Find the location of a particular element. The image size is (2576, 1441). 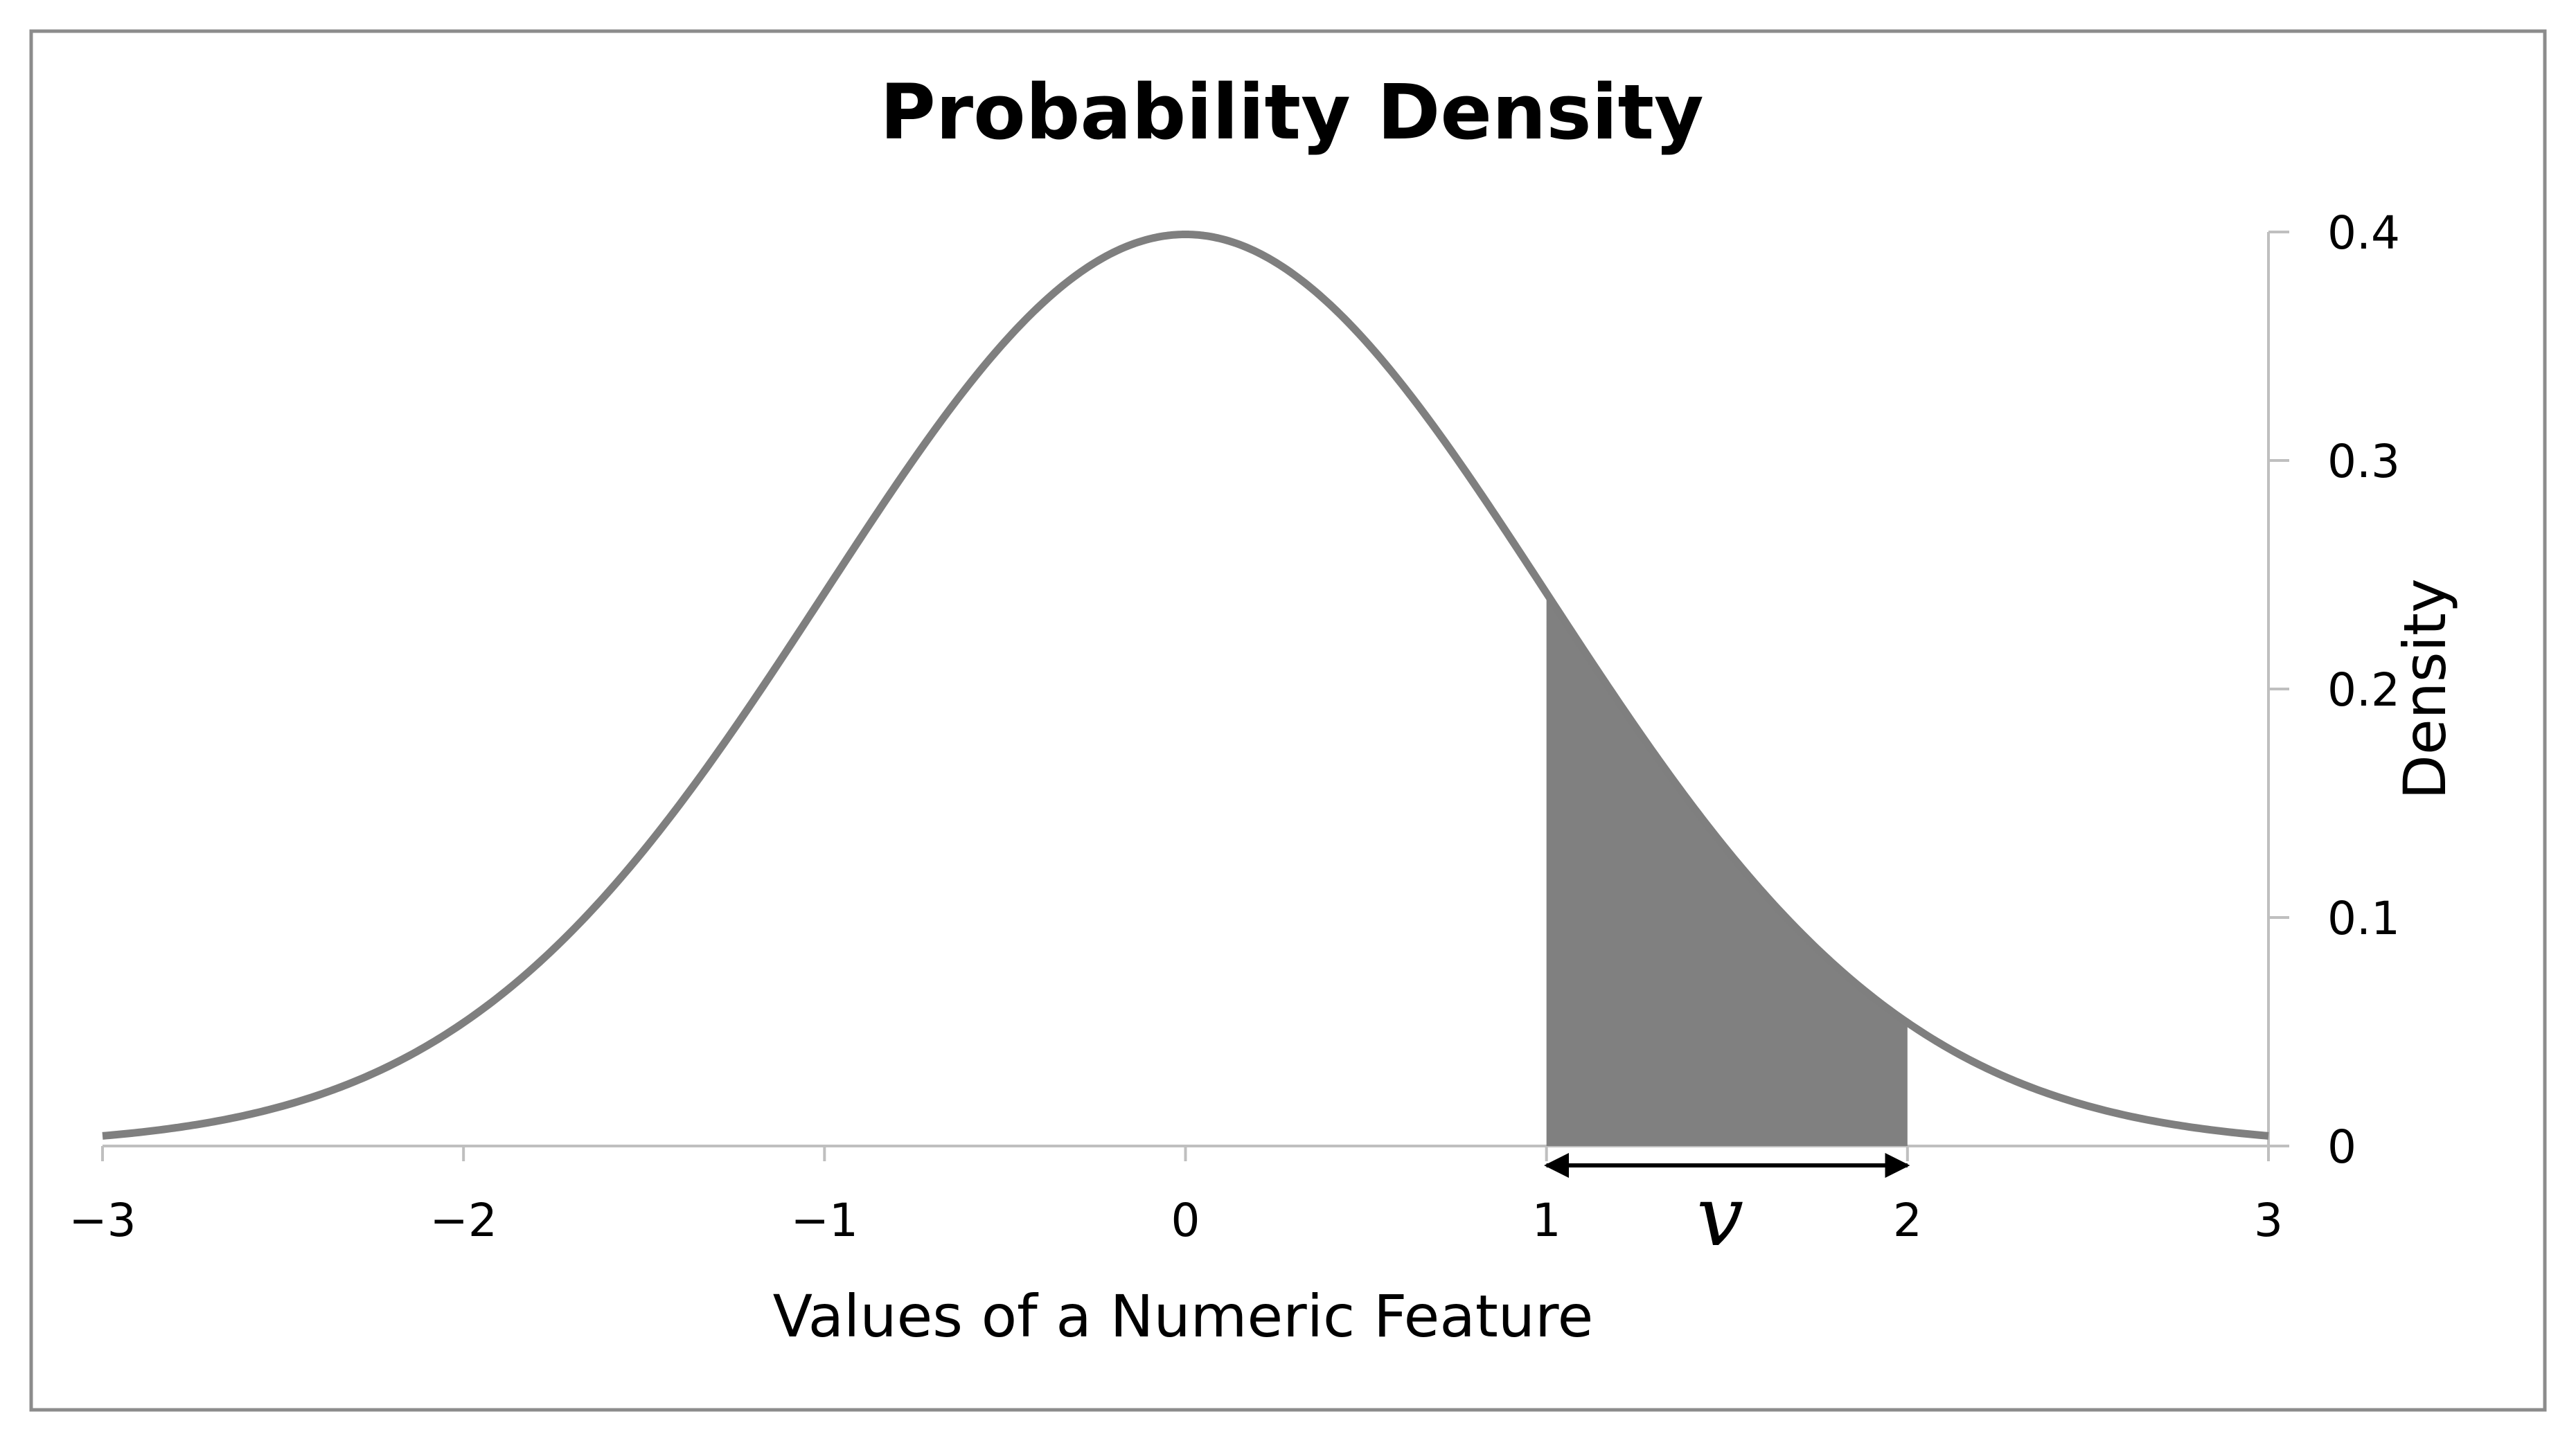

y-tick-label: 0.3 is located at coordinates (2363, 461).